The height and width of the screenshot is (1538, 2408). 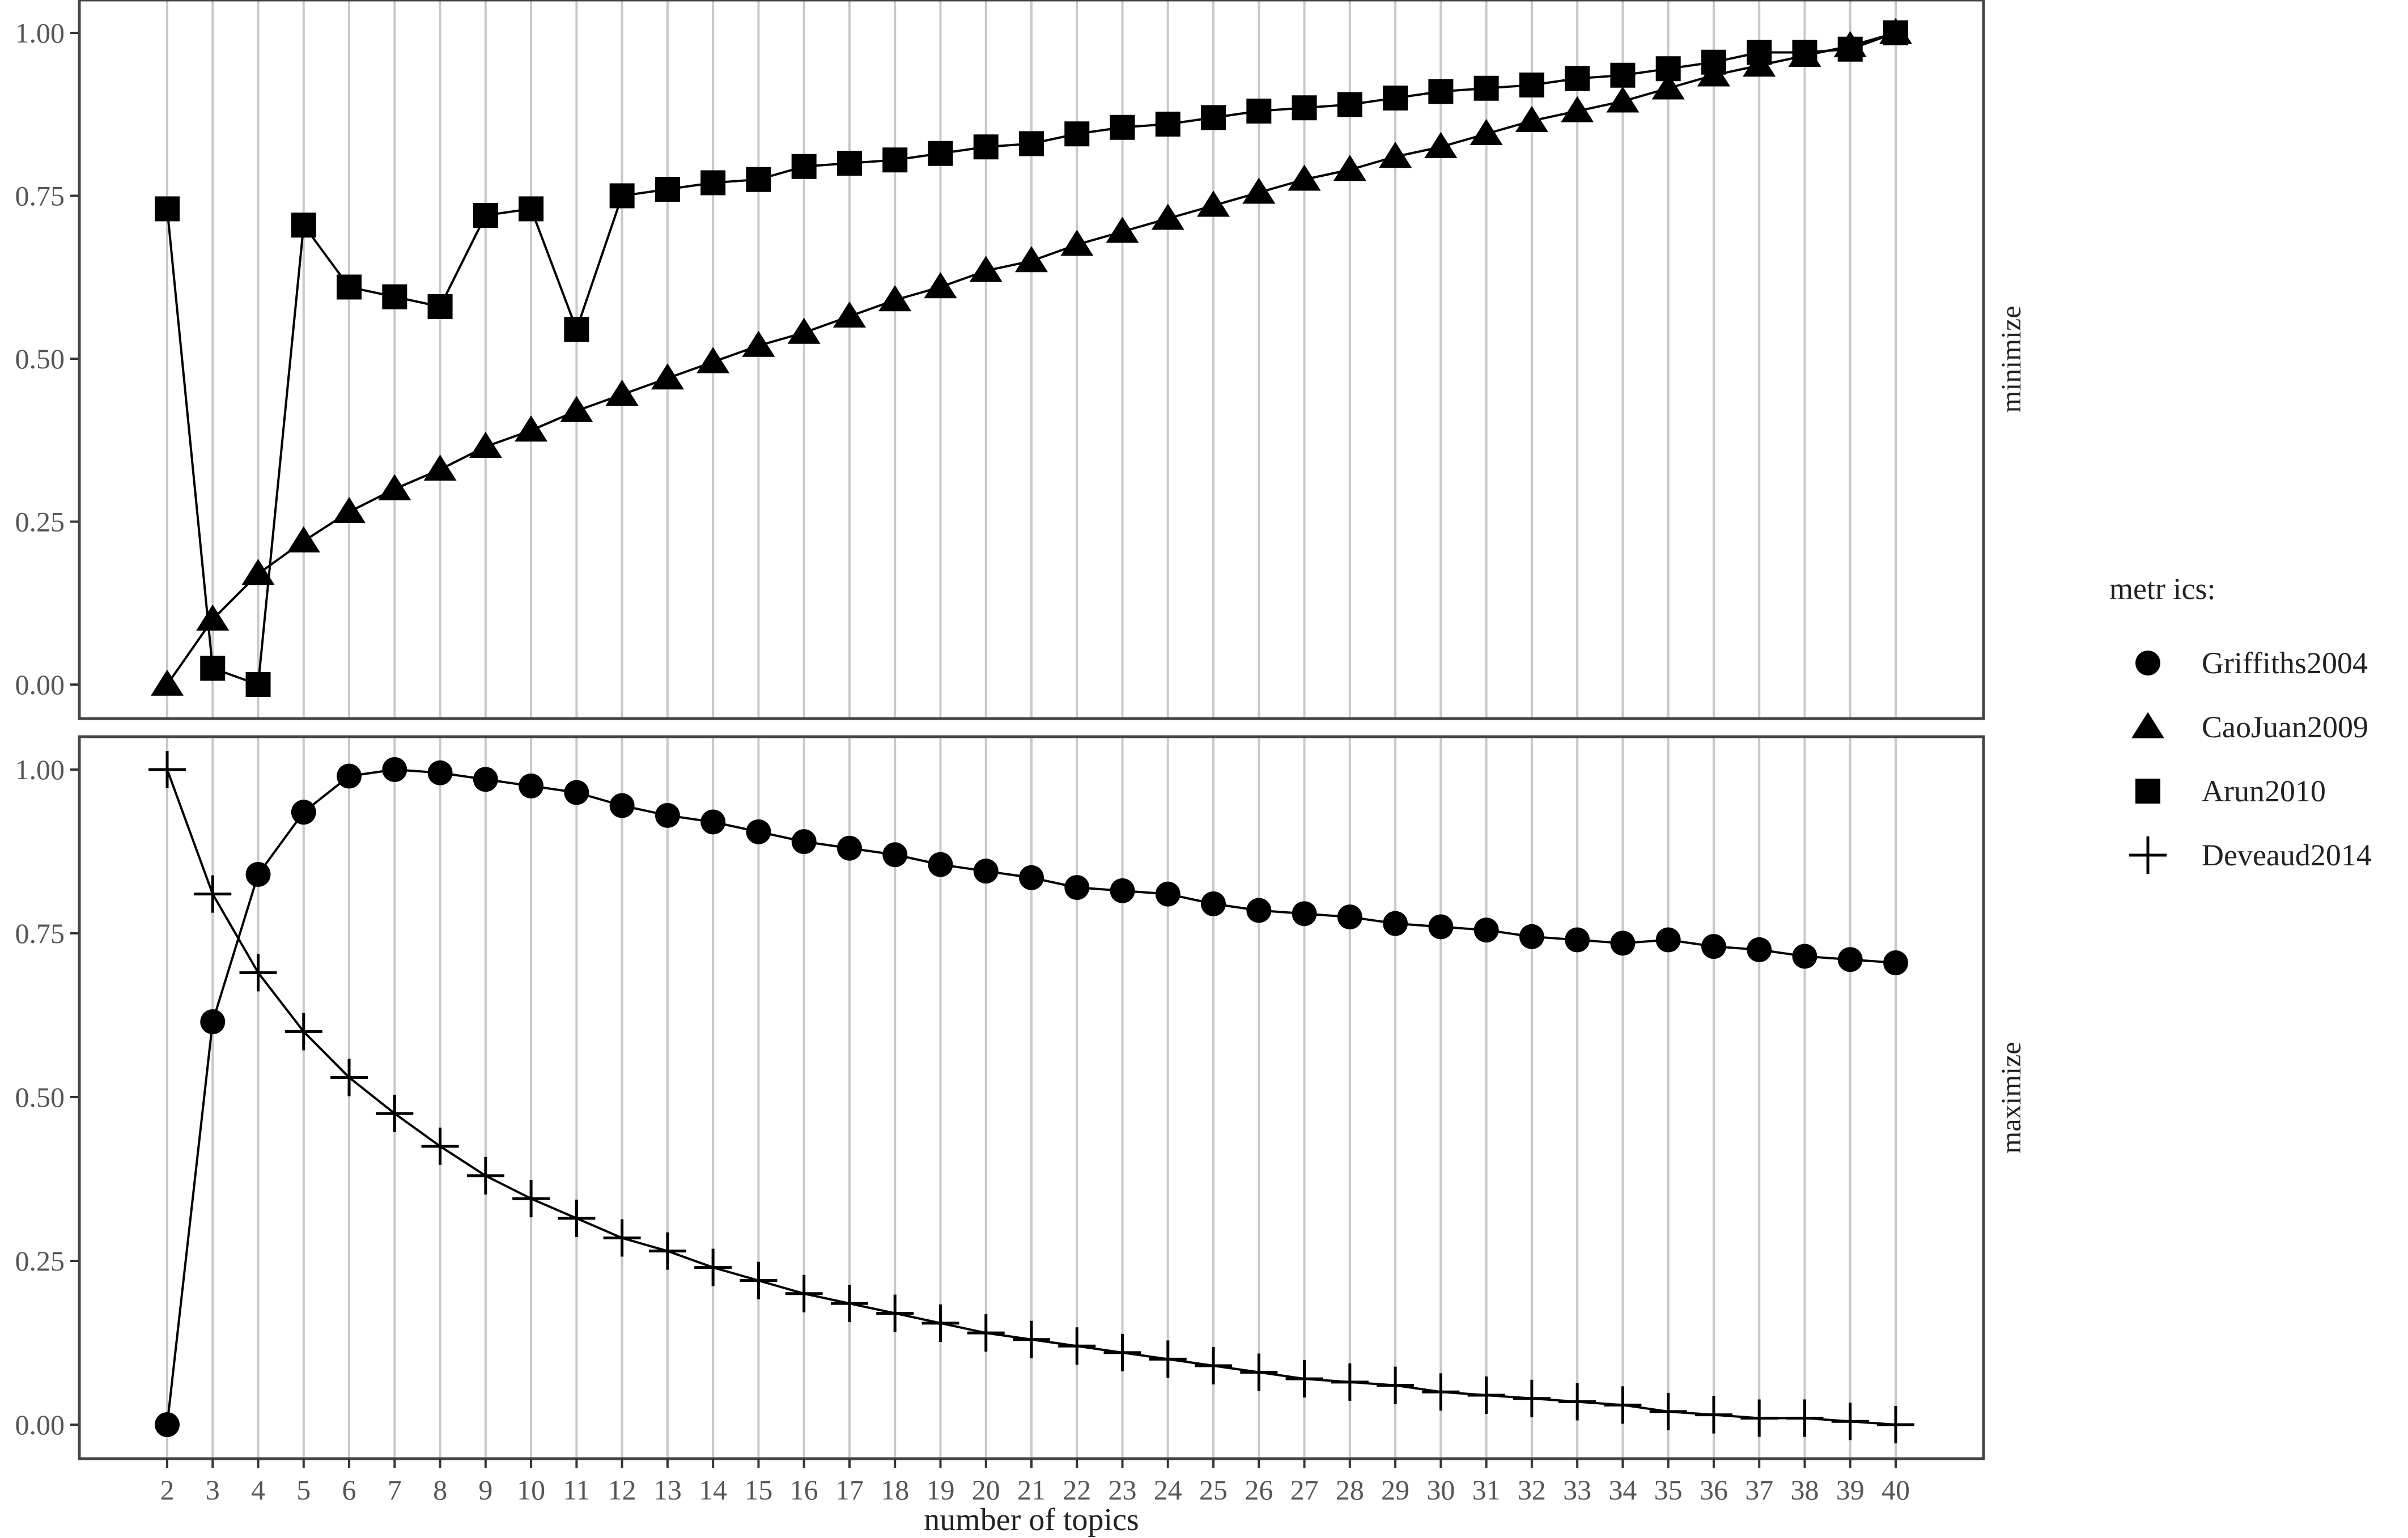 I want to click on strip-label-minimize: minimize, so click(x=2011, y=359).